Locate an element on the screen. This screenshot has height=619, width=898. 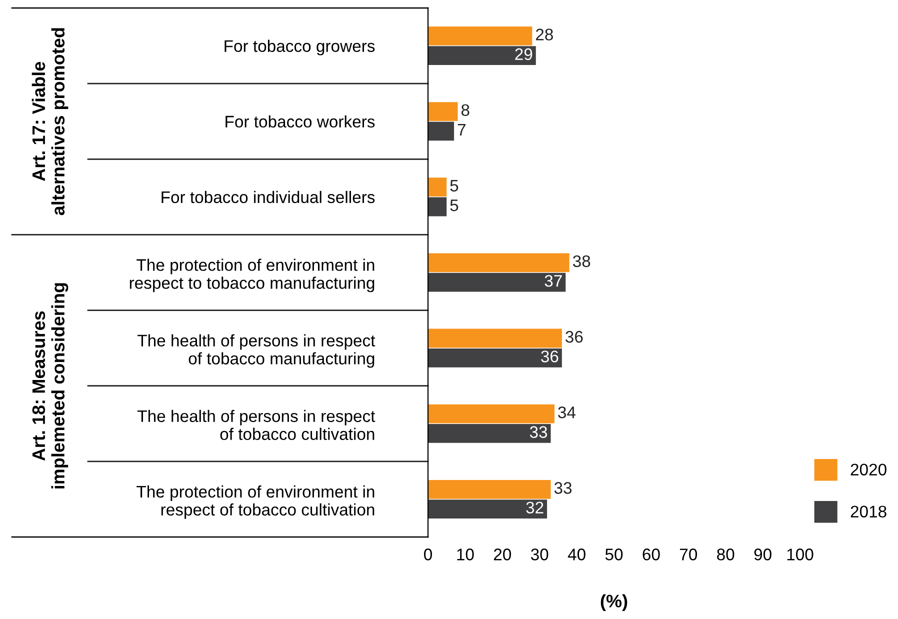
y-tick-label: For tobacco individual sellers is located at coordinates (268, 197).